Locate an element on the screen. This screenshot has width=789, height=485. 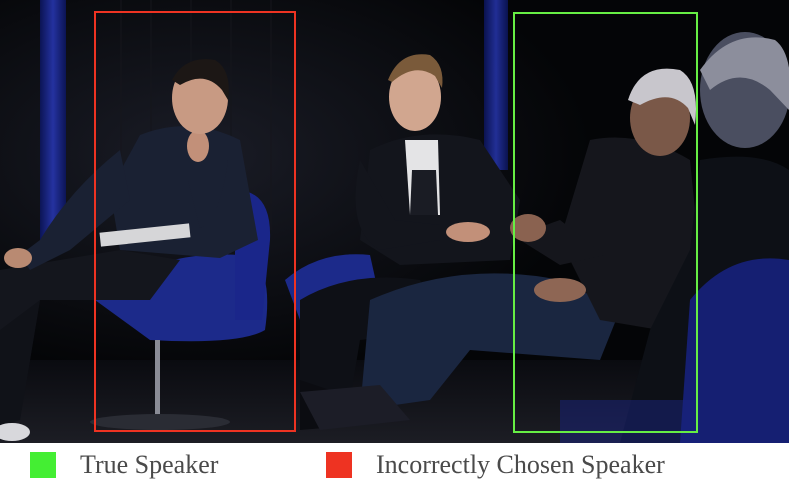
blue-light-right is located at coordinates (496, 85).